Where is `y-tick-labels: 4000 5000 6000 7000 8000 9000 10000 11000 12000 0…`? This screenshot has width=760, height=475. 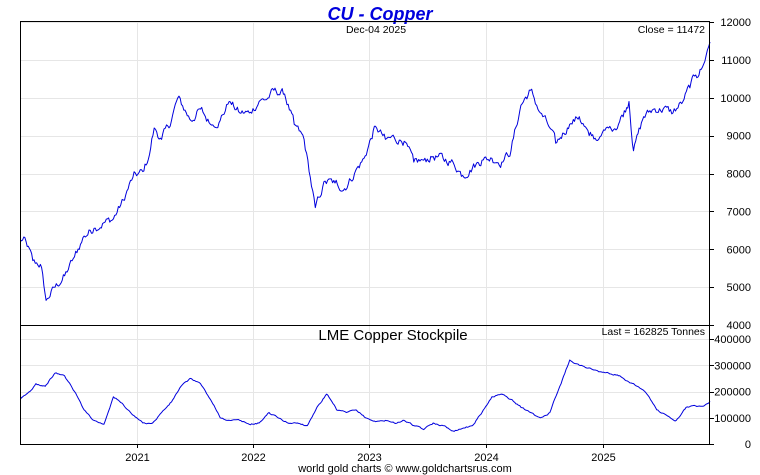
y-tick-labels: 4000 5000 6000 7000 8000 9000 10000 11000 12000 0… is located at coordinates (730, 234).